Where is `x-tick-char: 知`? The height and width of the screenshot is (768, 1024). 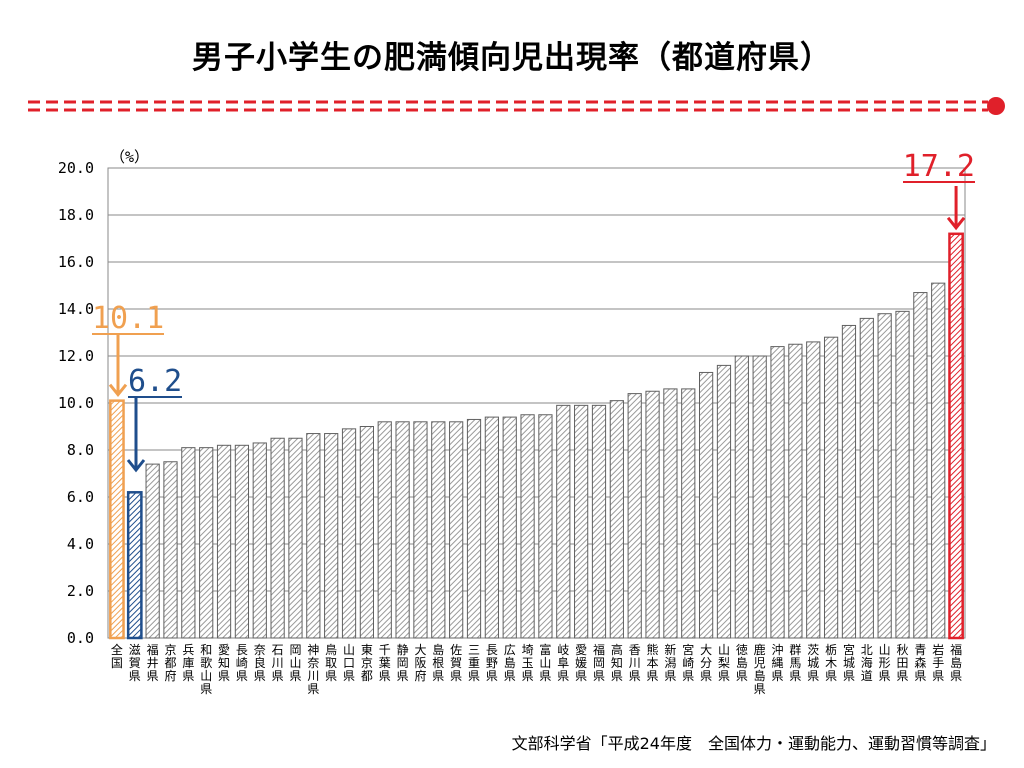
x-tick-char: 知 is located at coordinates (617, 663).